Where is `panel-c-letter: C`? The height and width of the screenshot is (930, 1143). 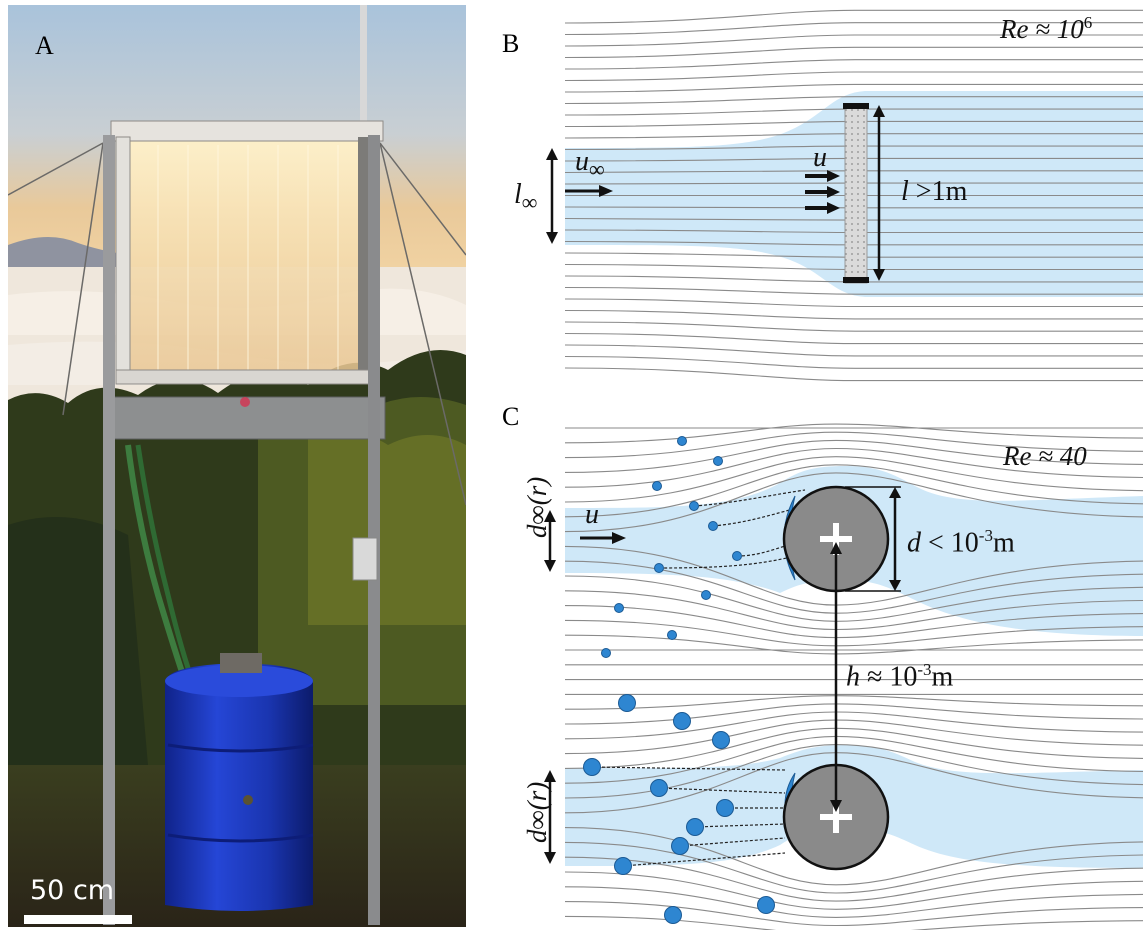 panel-c-letter: C is located at coordinates (511, 416).